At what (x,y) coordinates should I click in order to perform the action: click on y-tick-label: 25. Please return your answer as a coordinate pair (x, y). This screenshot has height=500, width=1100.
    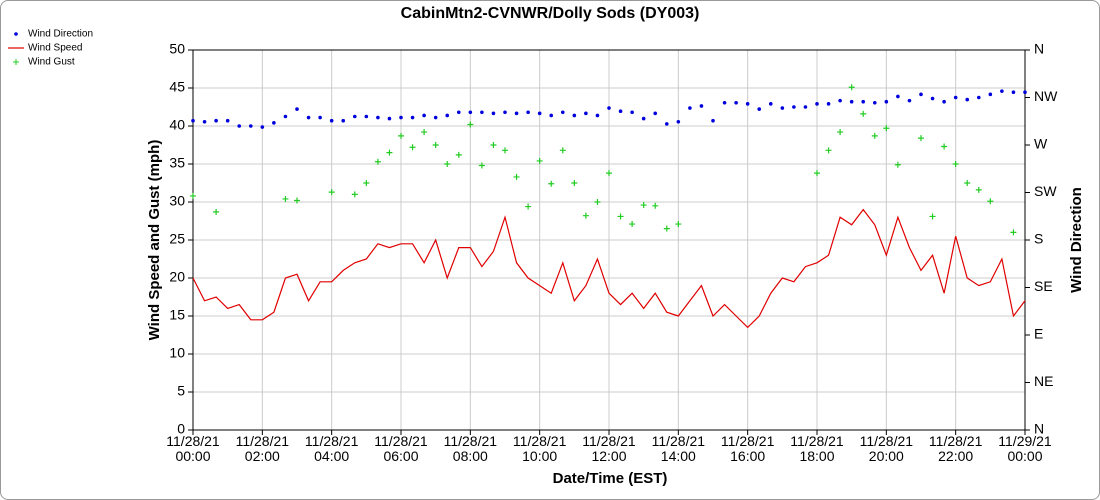
    Looking at the image, I should click on (177, 239).